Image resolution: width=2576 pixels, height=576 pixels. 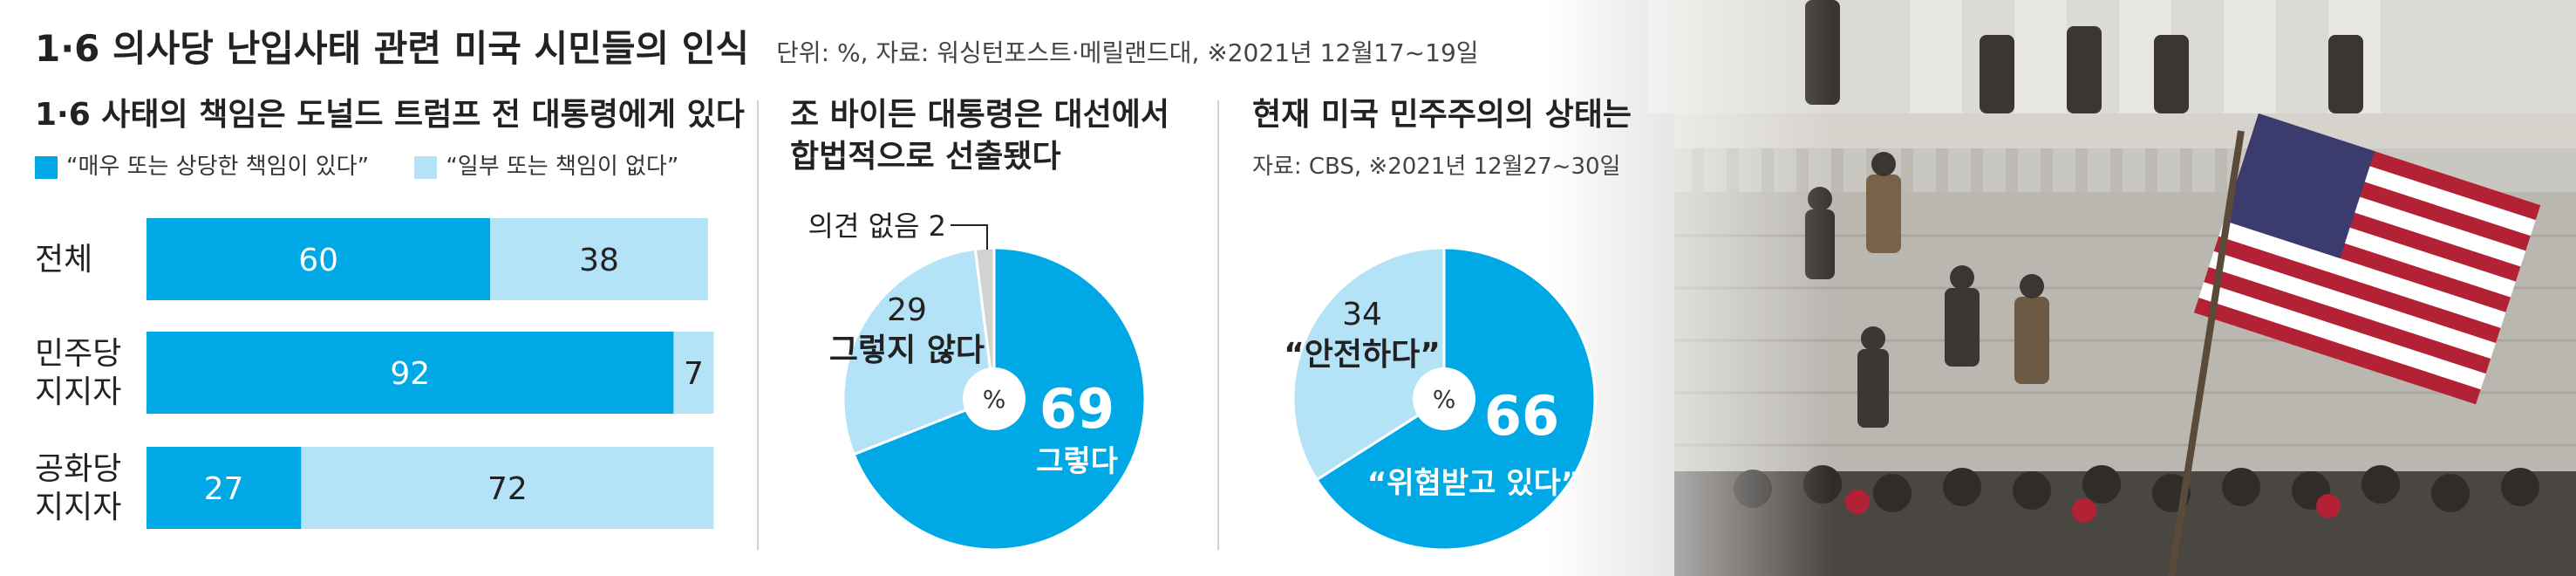 What do you see at coordinates (78, 354) in the screenshot?
I see `category-label: 민주당` at bounding box center [78, 354].